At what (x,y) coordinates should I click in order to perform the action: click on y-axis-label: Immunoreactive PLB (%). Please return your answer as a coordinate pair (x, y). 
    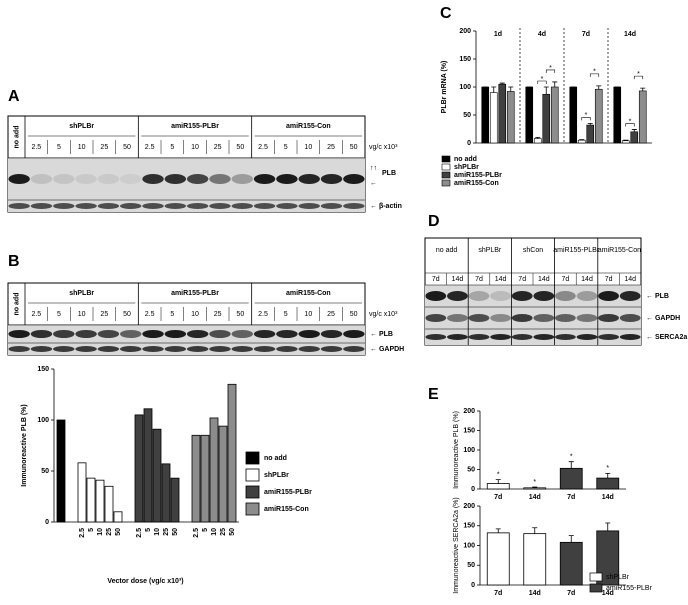
    Looking at the image, I should click on (24, 445).